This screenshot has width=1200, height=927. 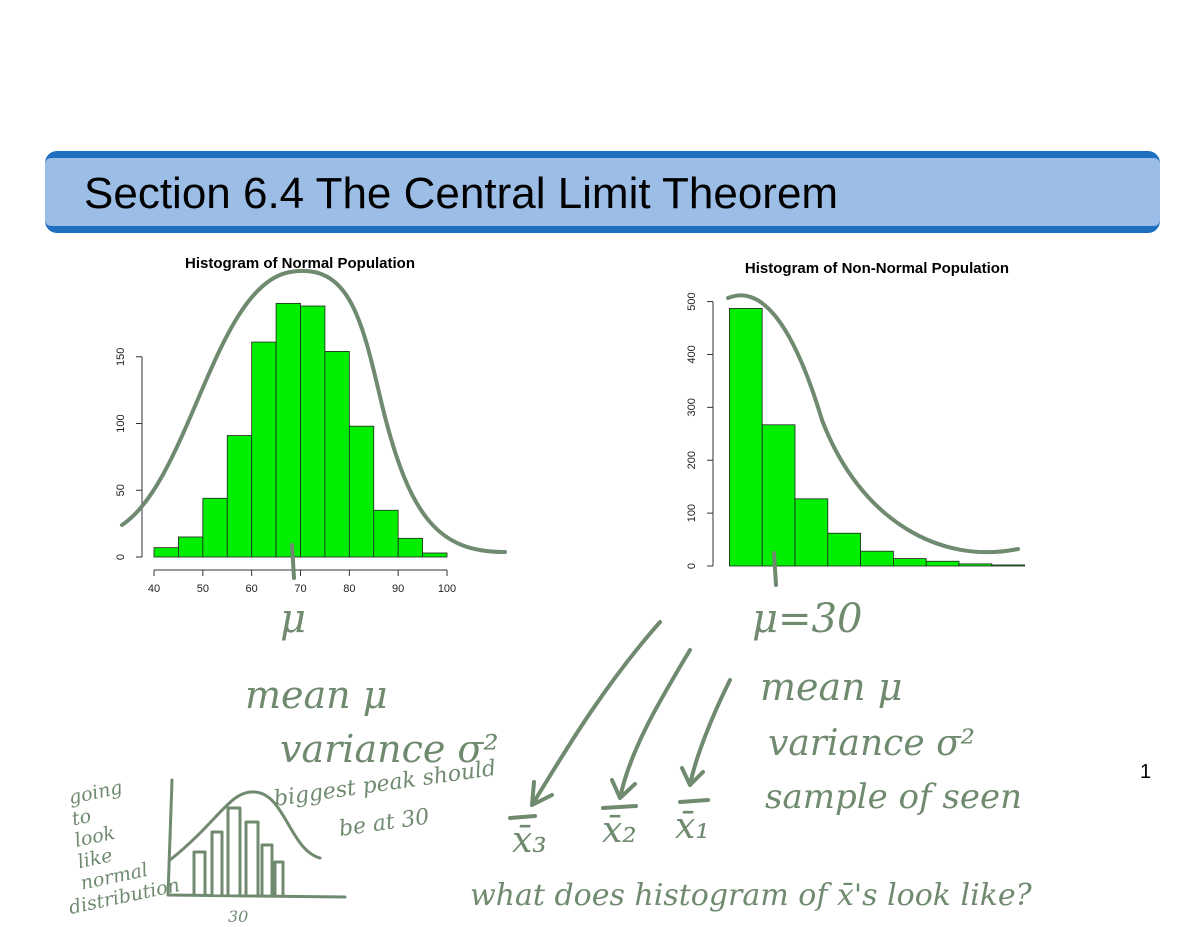 I want to click on annotation: x̄₂, so click(x=619, y=830).